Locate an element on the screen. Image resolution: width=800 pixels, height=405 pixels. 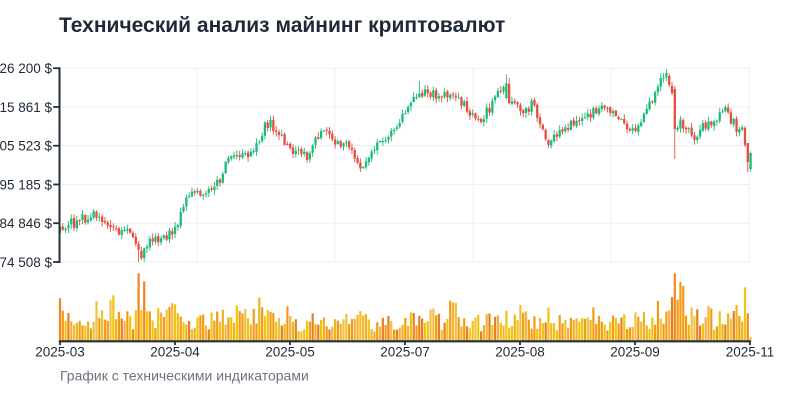
svg-text: 2025-07 is located at coordinates (405, 351).